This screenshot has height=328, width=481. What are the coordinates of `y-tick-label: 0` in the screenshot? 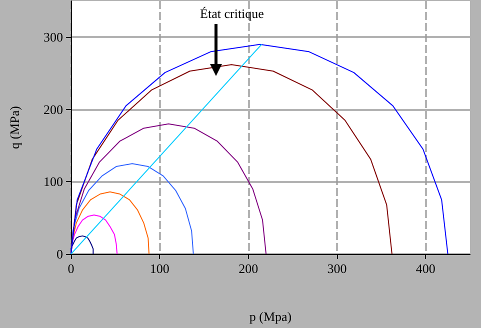 It's located at (59, 254).